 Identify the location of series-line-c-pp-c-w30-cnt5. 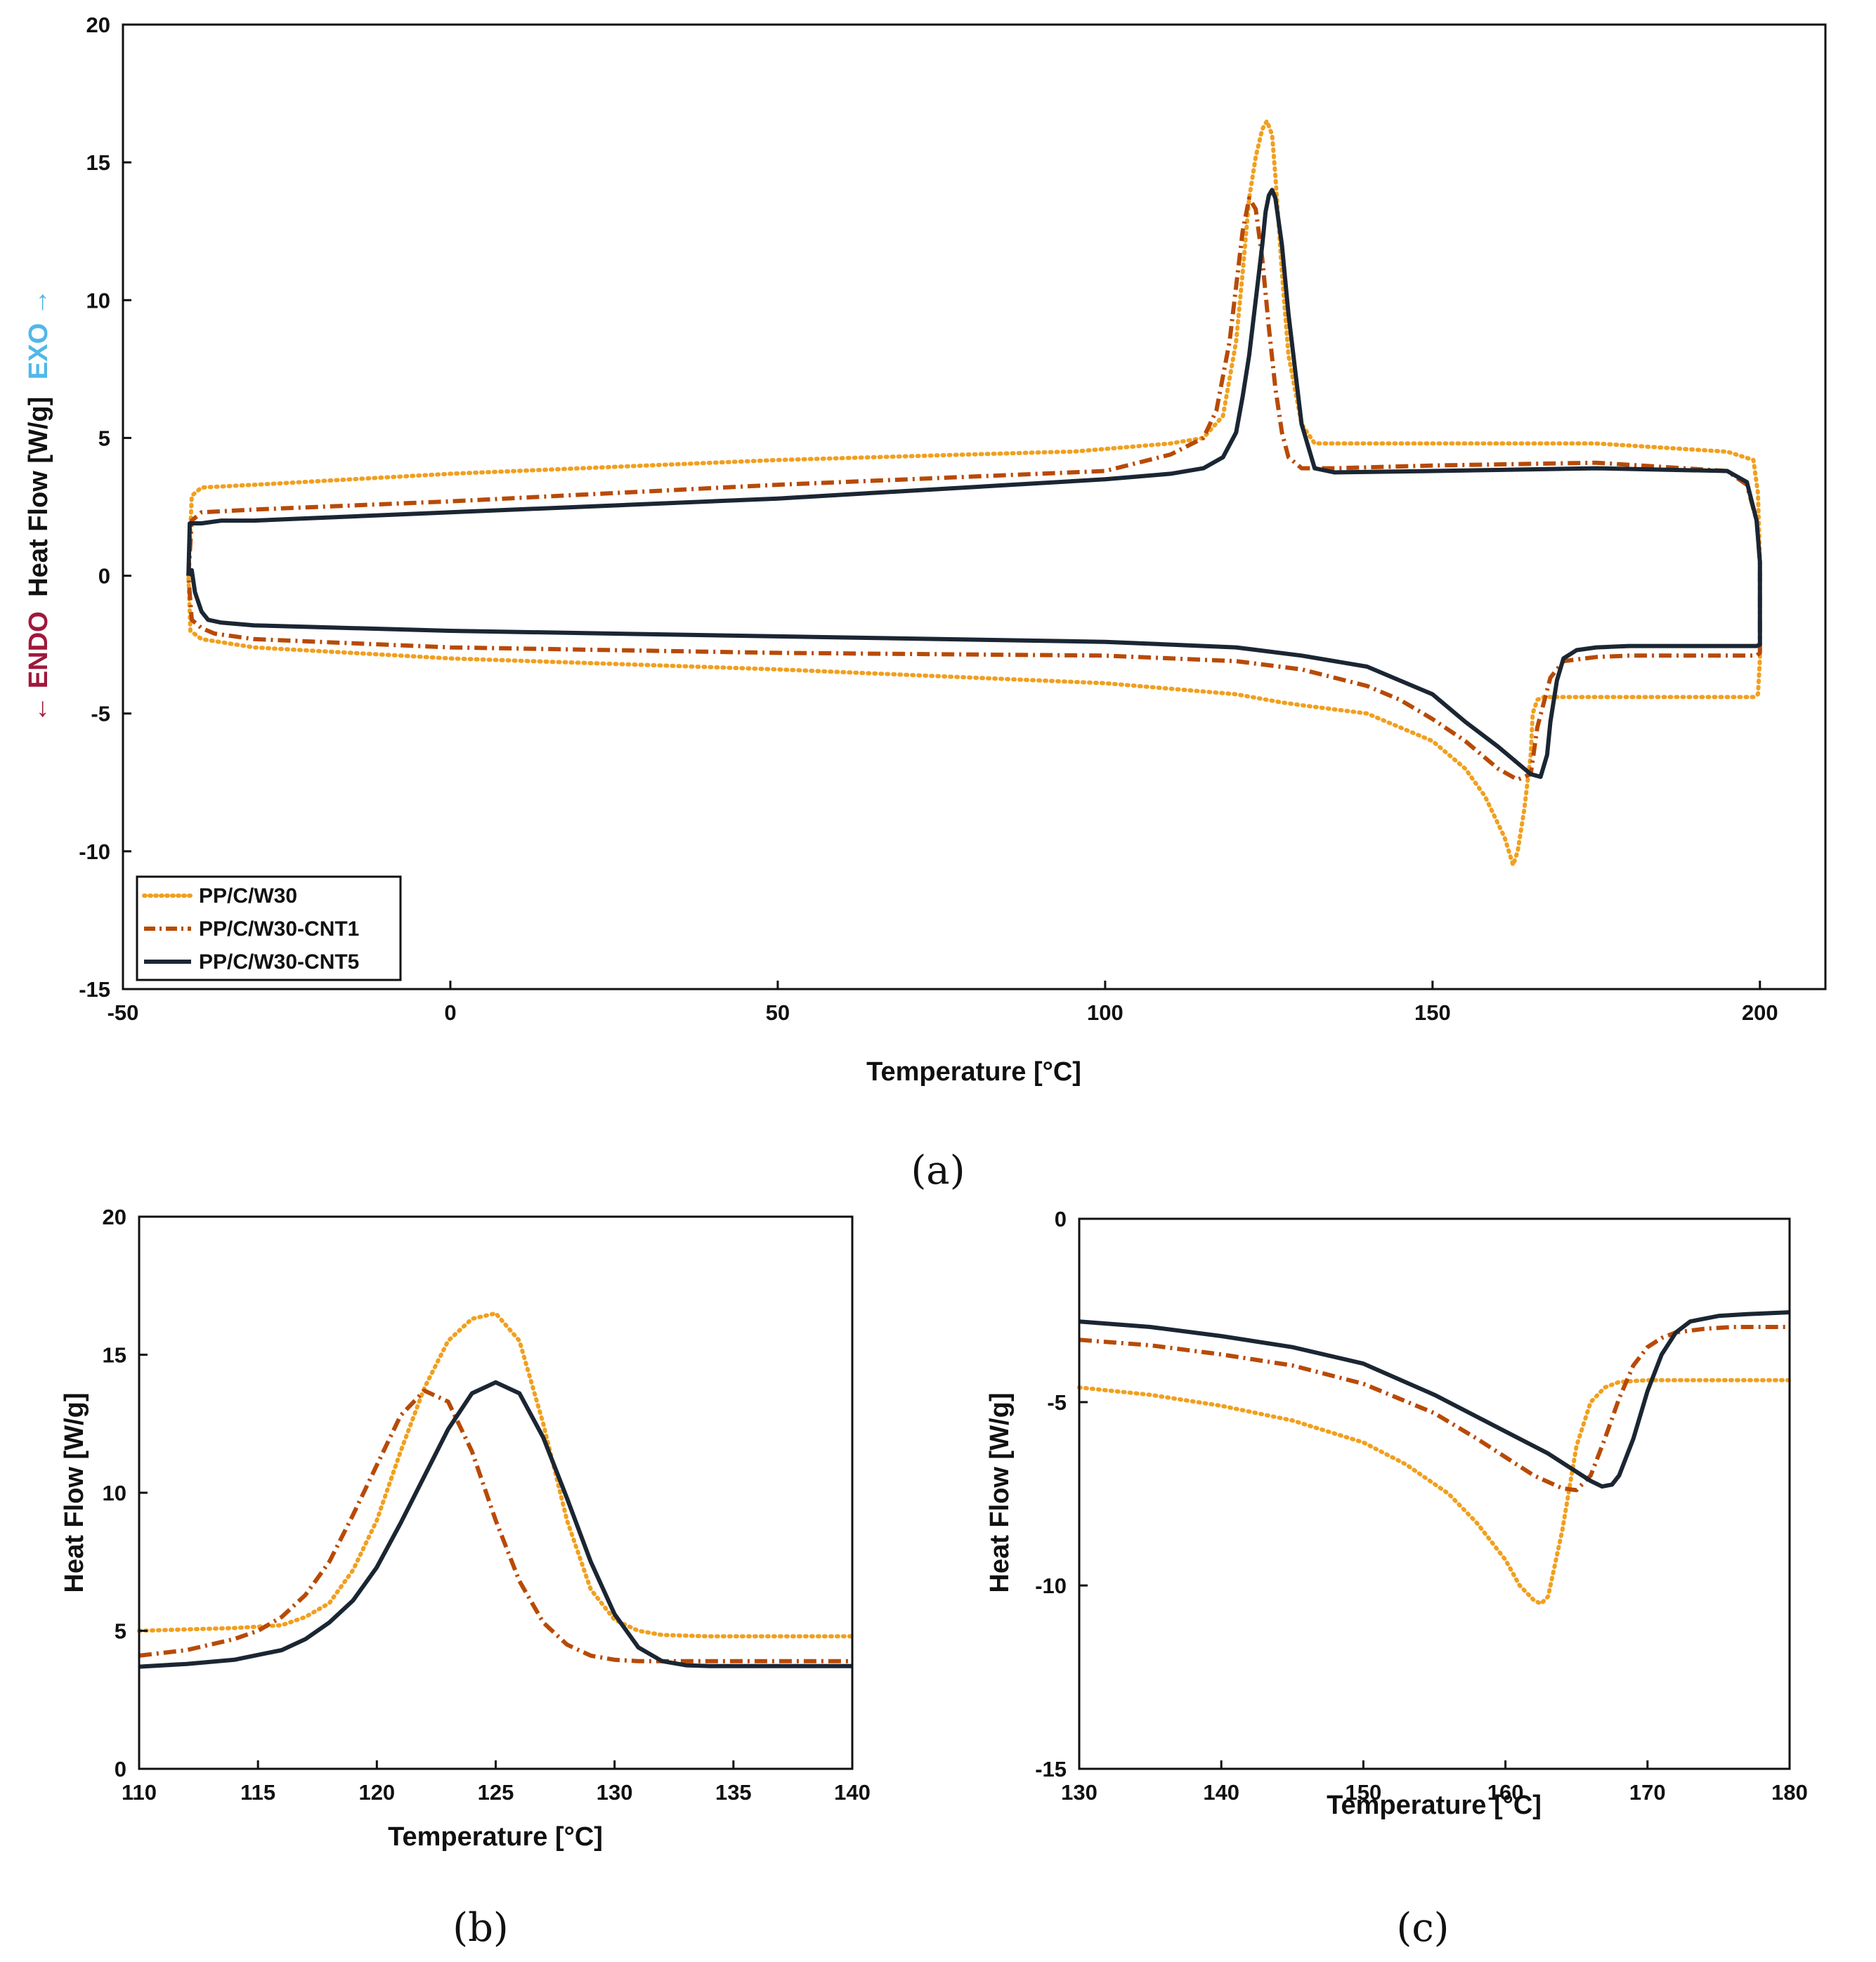
(1434, 1400).